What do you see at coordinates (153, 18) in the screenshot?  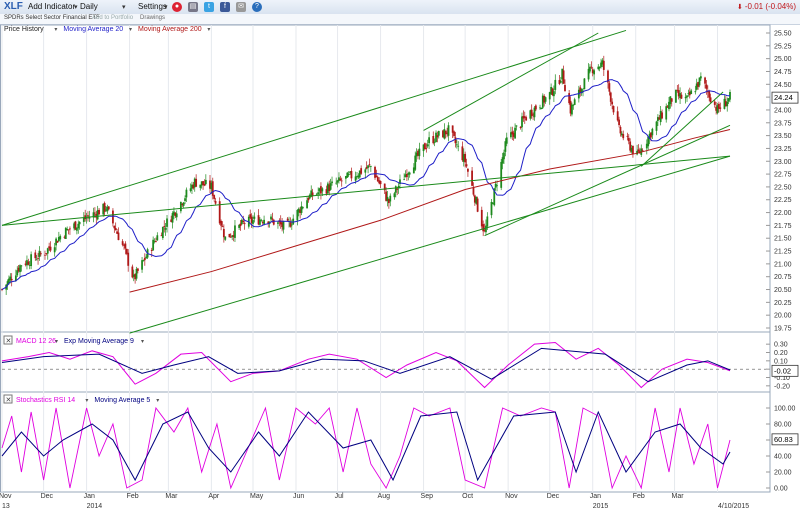 I see `drawings-link: Drawings` at bounding box center [153, 18].